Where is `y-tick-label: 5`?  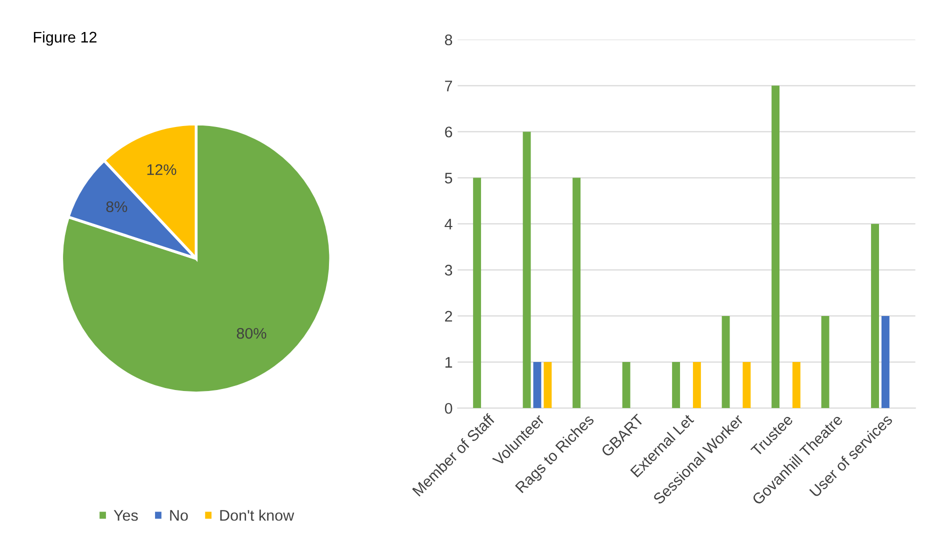
y-tick-label: 5 is located at coordinates (448, 178).